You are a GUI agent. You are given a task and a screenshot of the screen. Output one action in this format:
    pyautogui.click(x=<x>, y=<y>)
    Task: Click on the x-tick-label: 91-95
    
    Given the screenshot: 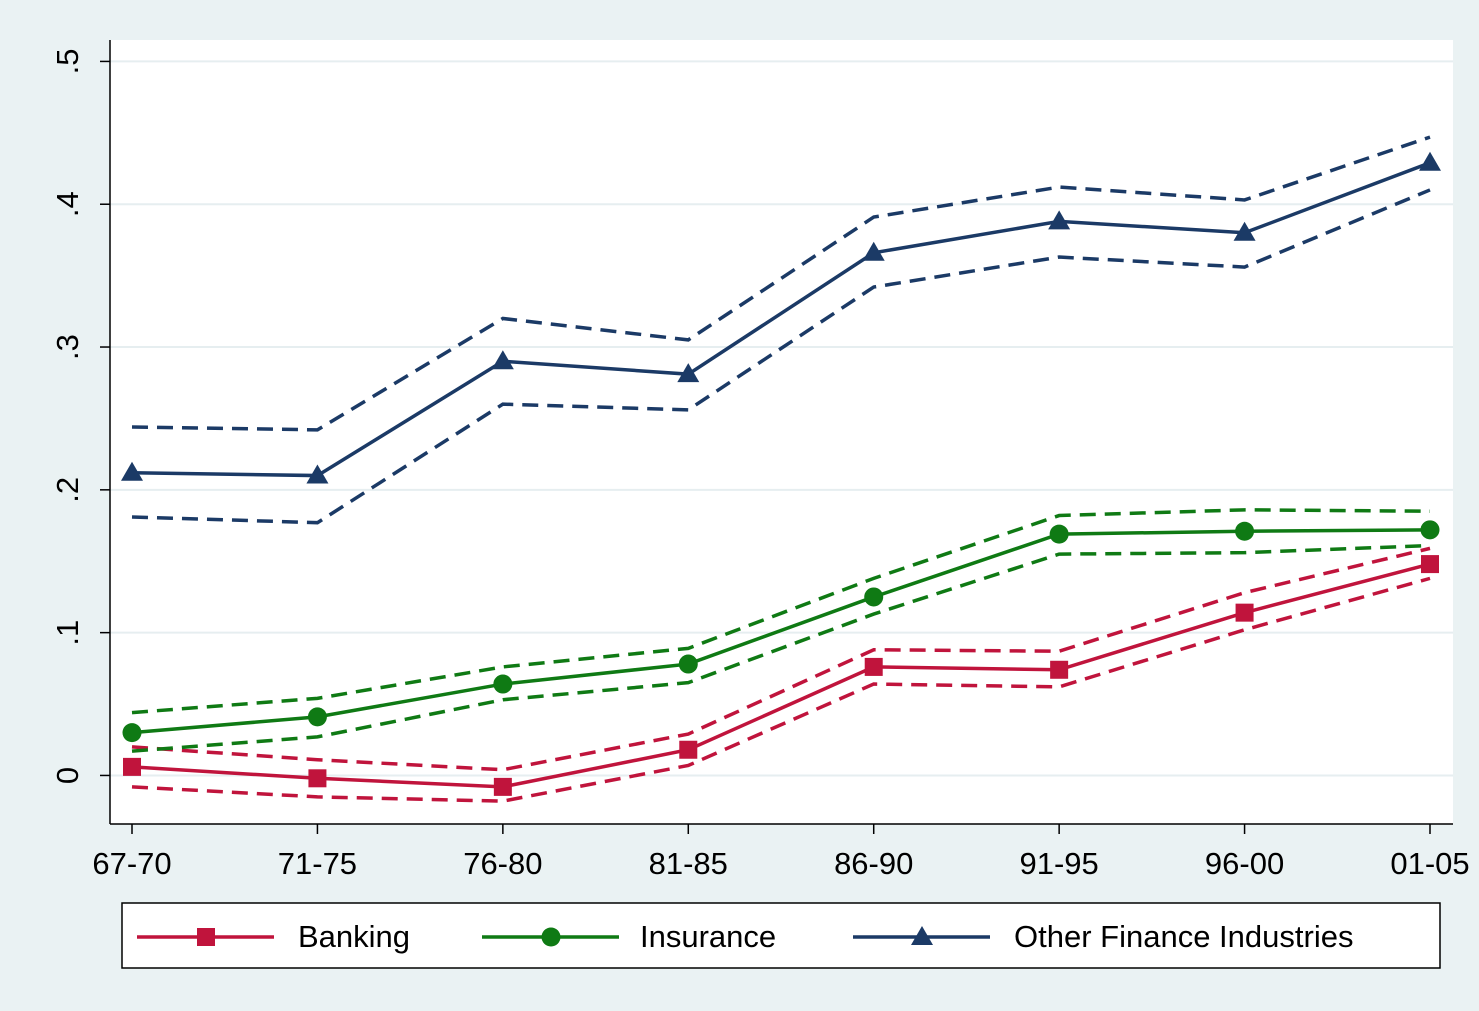 What is the action you would take?
    pyautogui.click(x=1058, y=863)
    